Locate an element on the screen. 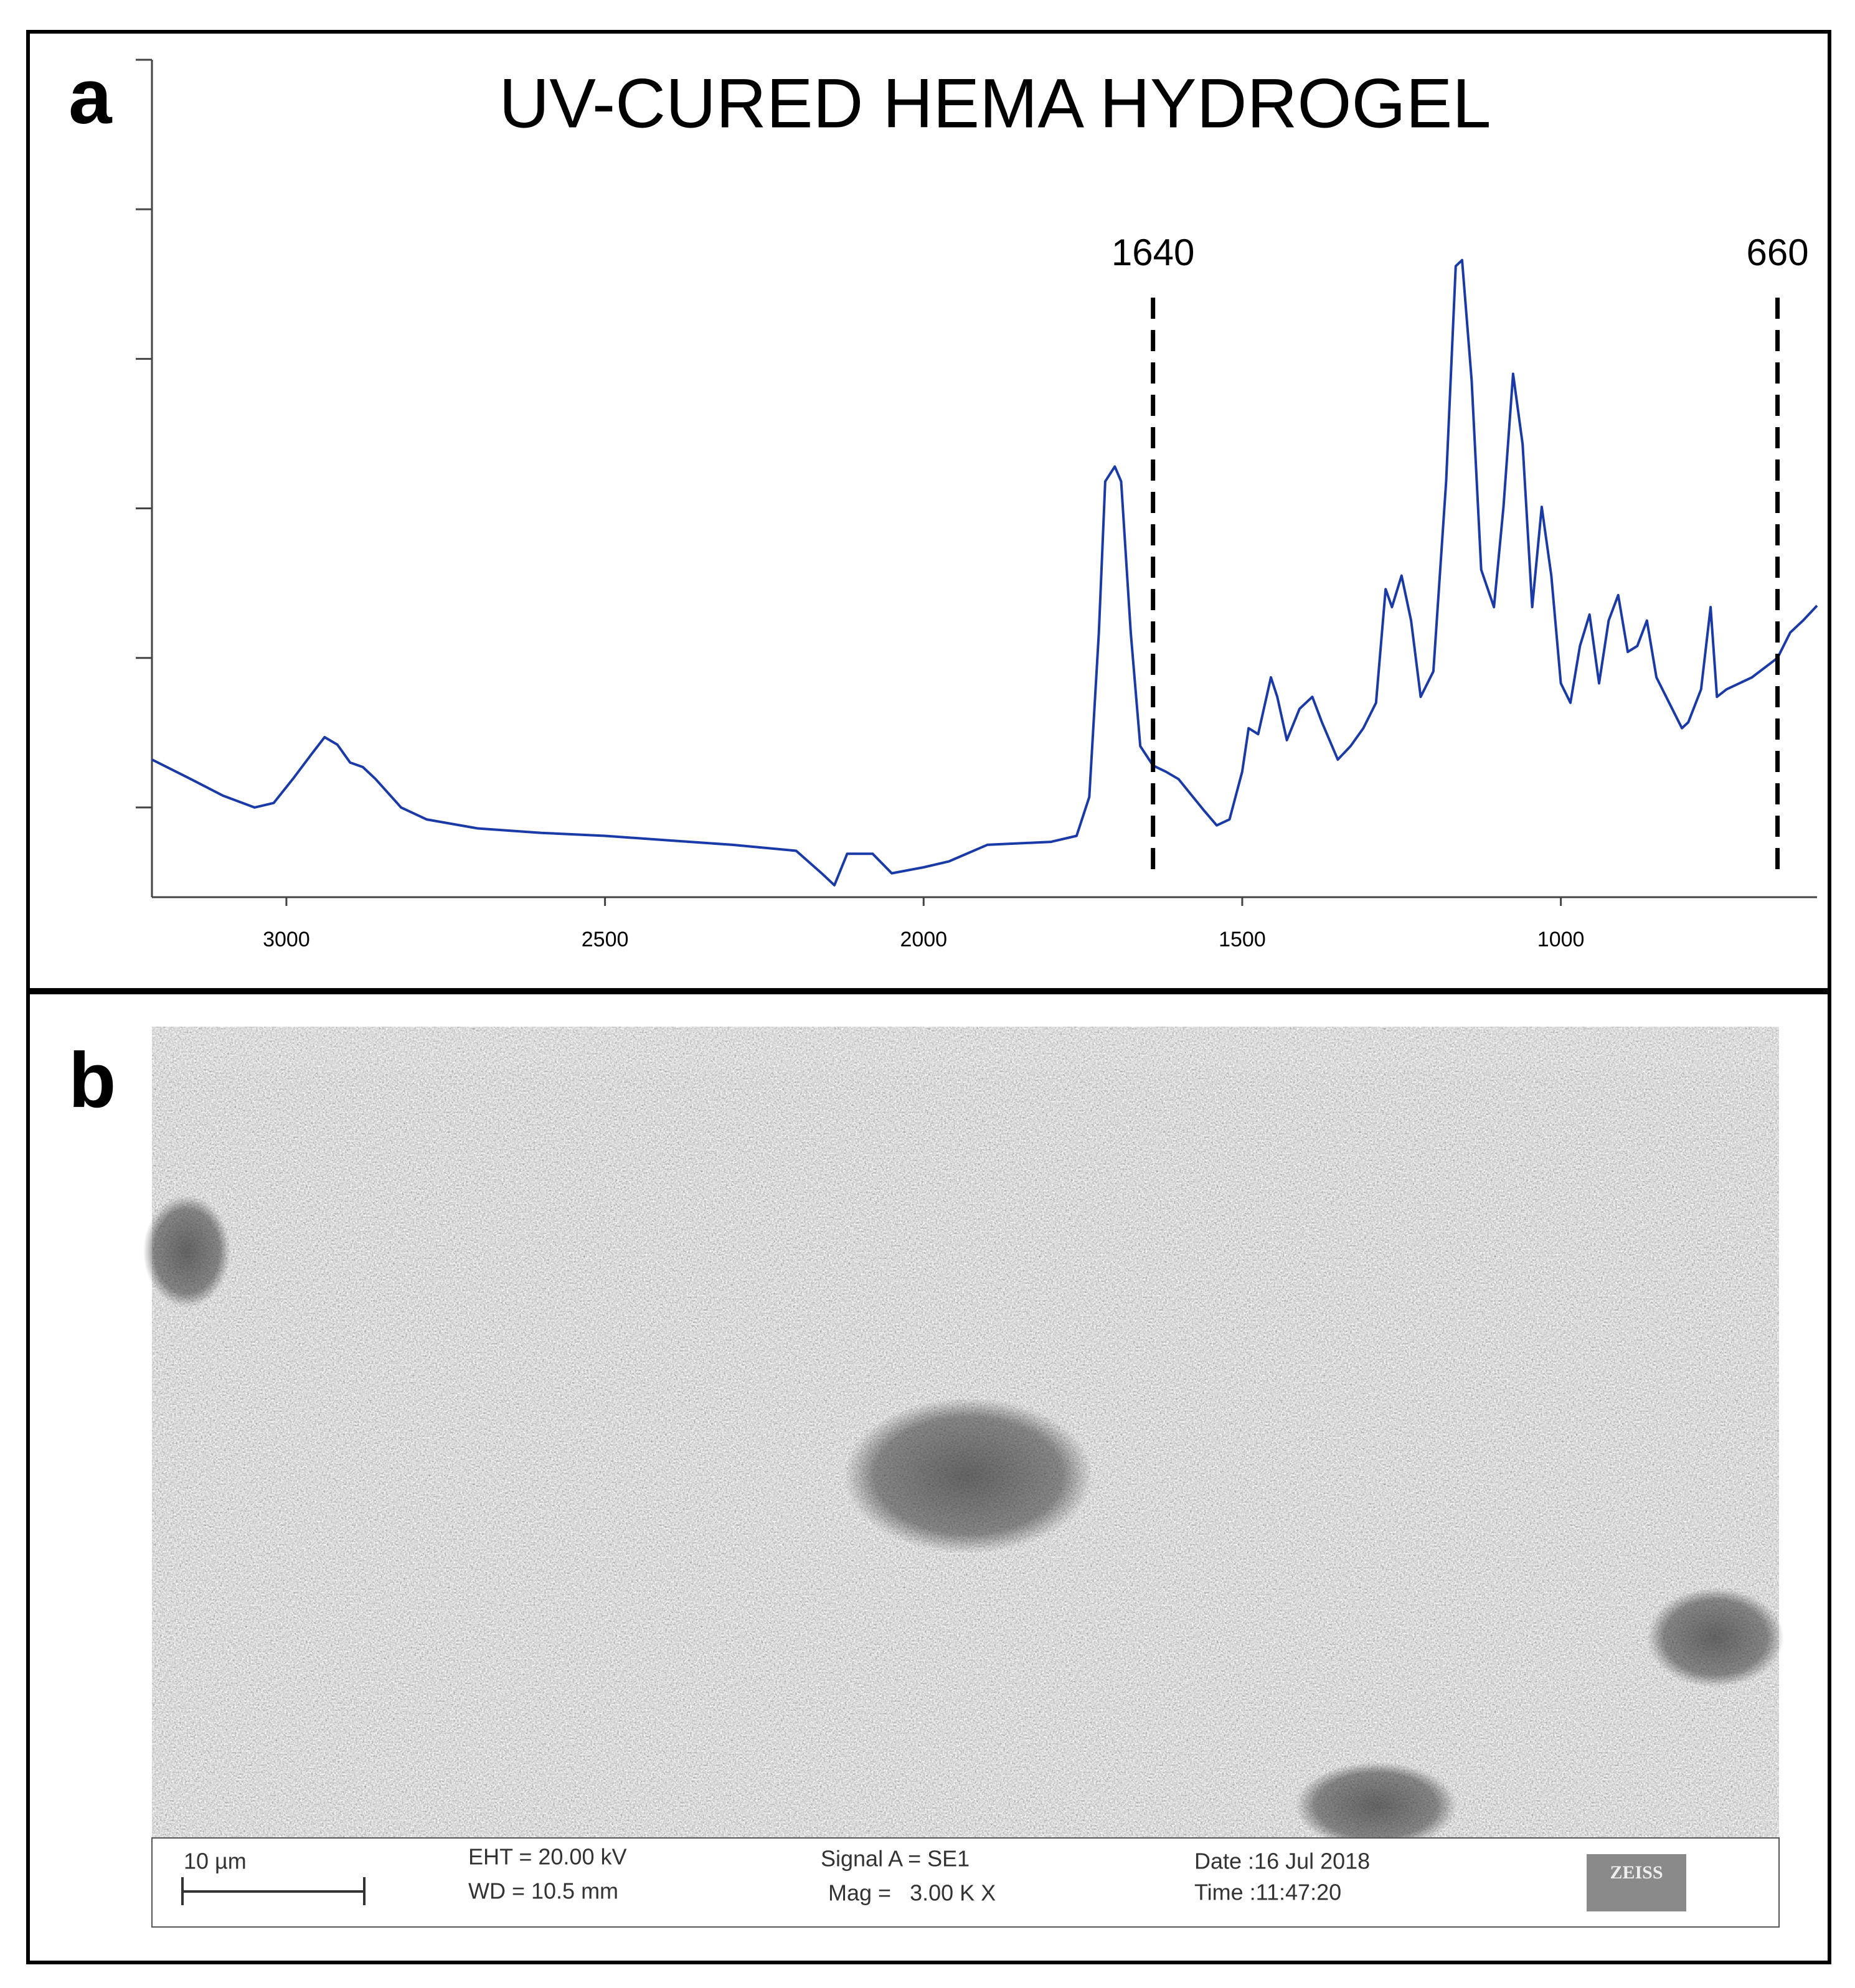 This screenshot has height=1988, width=1855. sem-info-bar is located at coordinates (965, 1882).